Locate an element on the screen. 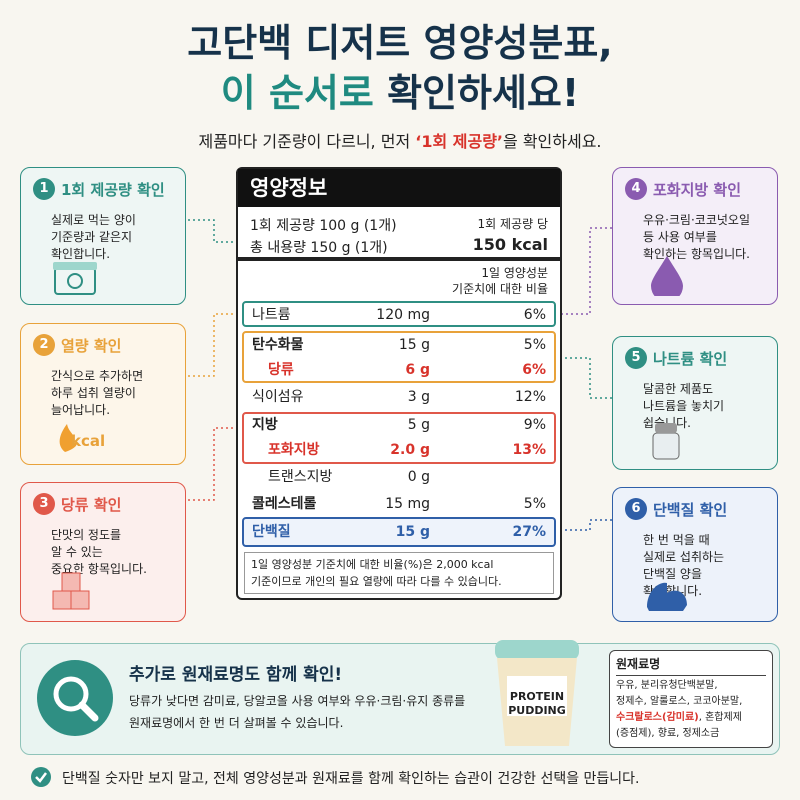  card-body: 실제로 먹는 양이 기준량과 같은지 확인합니다. is located at coordinates (93, 237).